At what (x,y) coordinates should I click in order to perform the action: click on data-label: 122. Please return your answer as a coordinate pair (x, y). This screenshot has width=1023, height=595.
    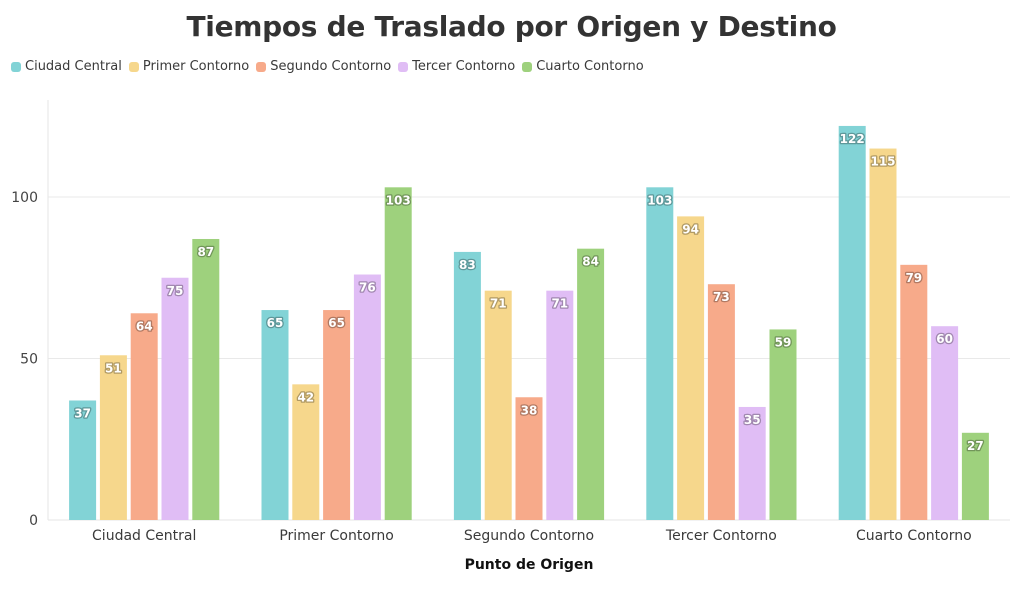
    Looking at the image, I should click on (852, 139).